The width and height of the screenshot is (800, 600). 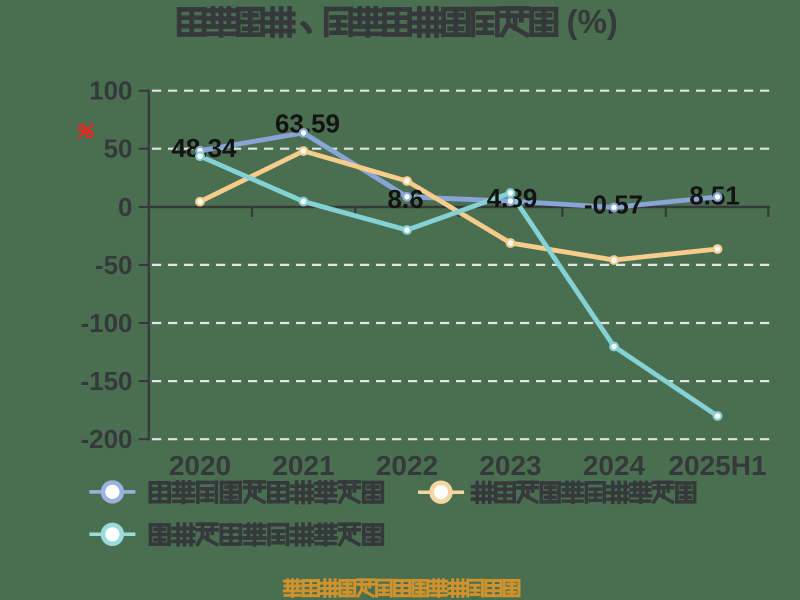 What do you see at coordinates (114, 265) in the screenshot?
I see `svg-text: -50` at bounding box center [114, 265].